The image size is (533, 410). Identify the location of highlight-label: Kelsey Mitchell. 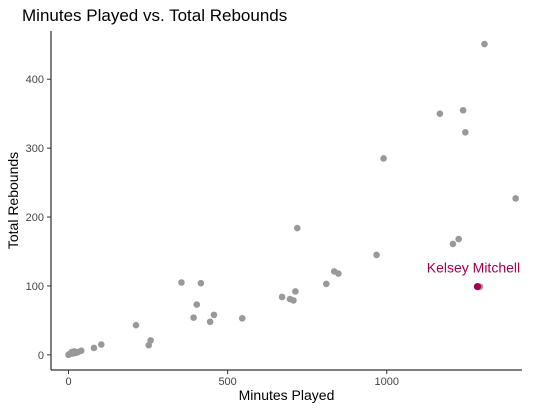
(473, 268).